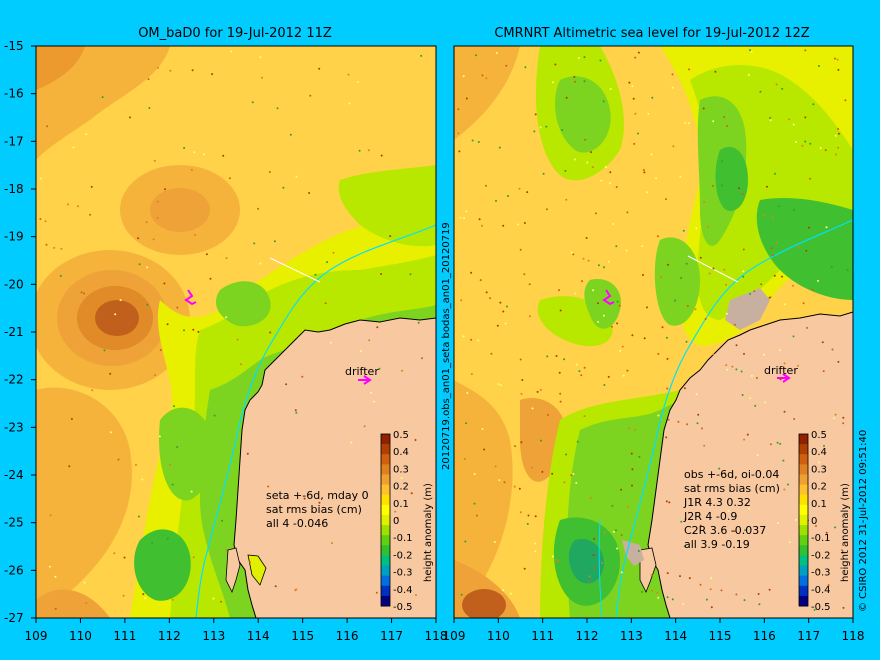  What do you see at coordinates (396, 521) in the screenshot?
I see `left-colorbar: 0.5 0.4 0.3 0.2 0.1 0 -0.1 -0.2 -0.3 -0.4 -0.5` at bounding box center [396, 521].